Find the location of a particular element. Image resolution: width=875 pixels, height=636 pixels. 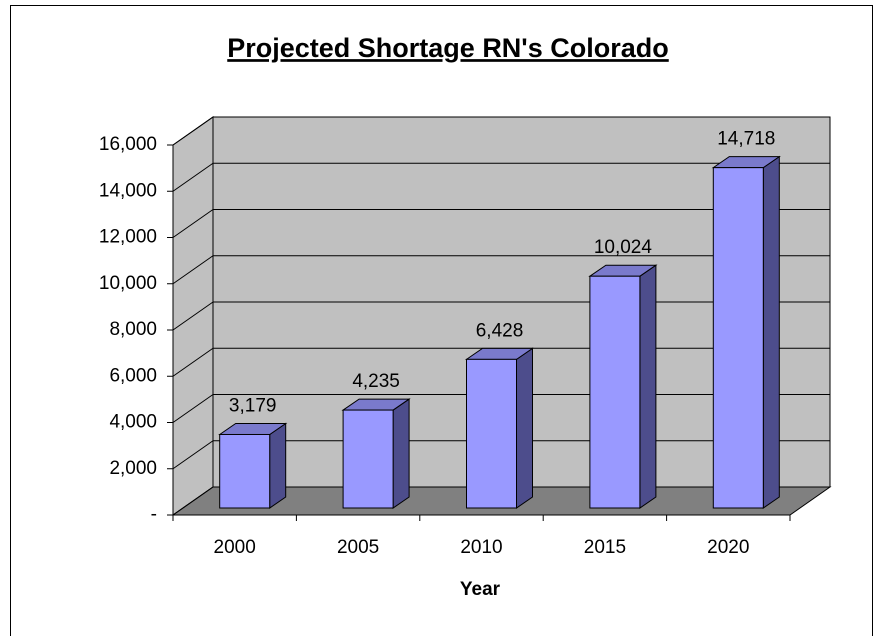

y-tick-label: 12,000 is located at coordinates (128, 237).